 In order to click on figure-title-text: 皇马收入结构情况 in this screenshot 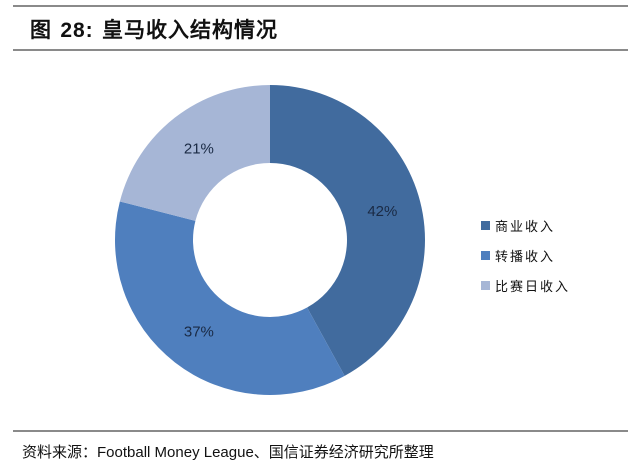, I will do `click(189, 30)`.